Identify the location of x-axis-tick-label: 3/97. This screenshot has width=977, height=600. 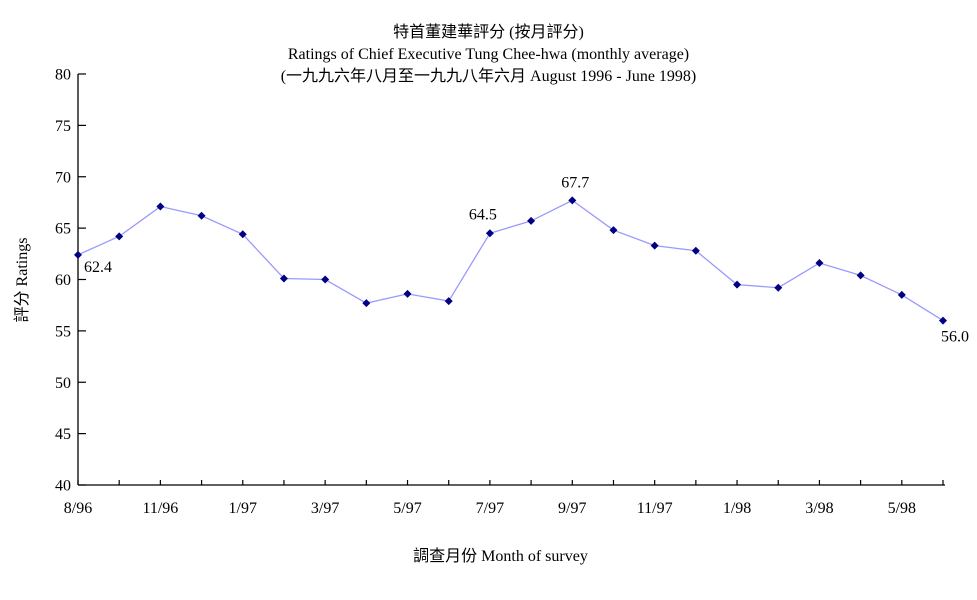
(325, 508).